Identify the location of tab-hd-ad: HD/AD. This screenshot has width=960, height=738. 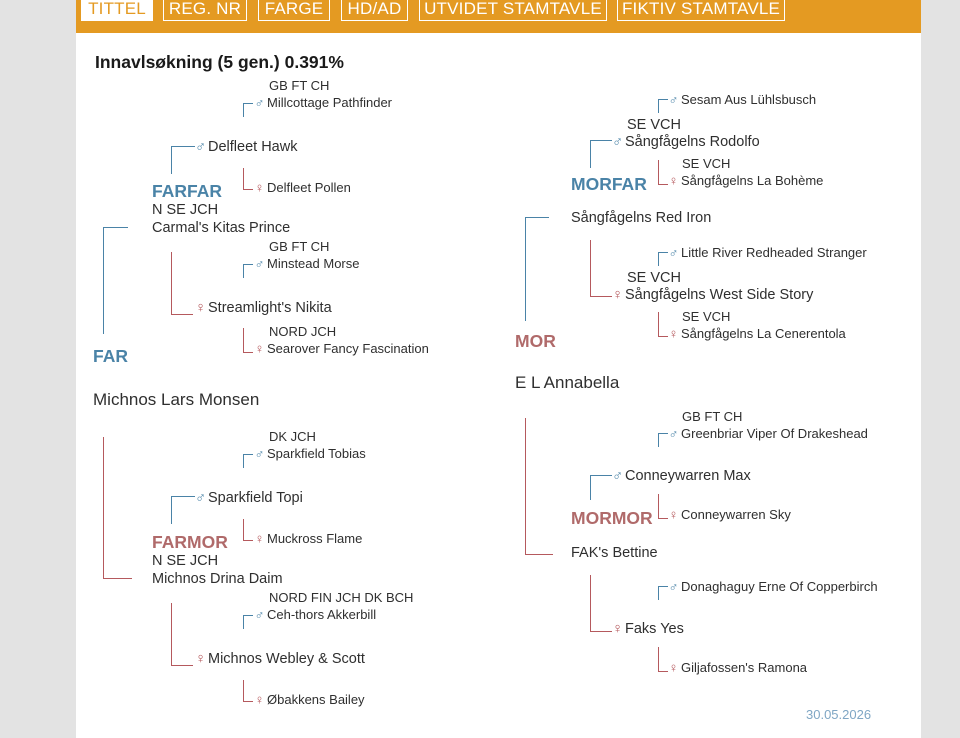
(374, 10).